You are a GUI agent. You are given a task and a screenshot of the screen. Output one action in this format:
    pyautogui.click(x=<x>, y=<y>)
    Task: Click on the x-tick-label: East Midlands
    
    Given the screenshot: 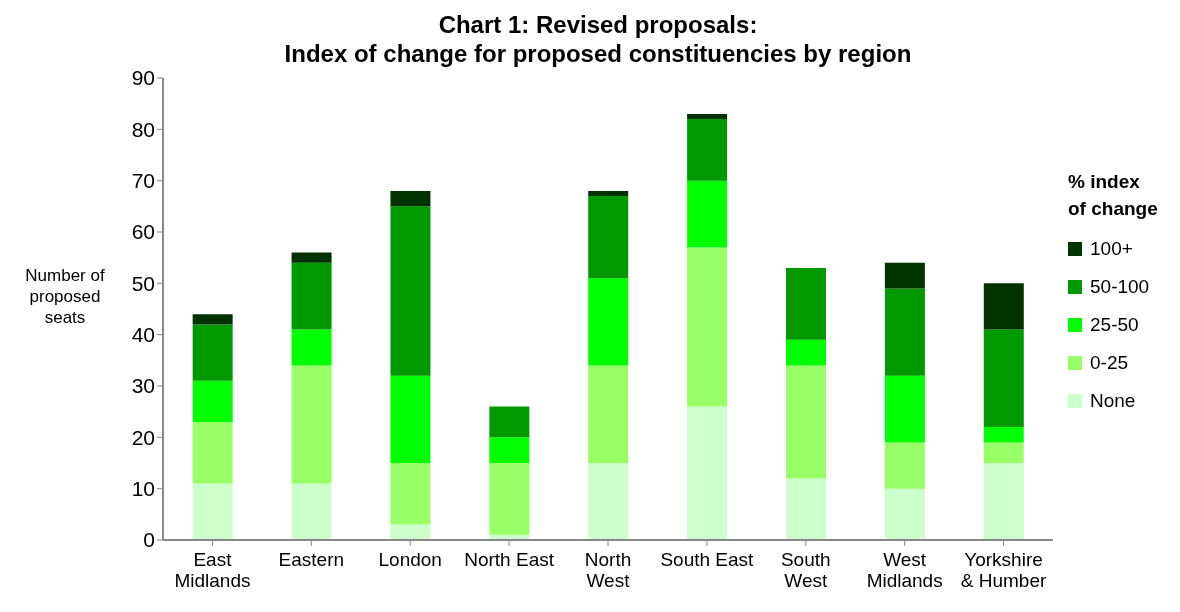 What is the action you would take?
    pyautogui.click(x=212, y=570)
    